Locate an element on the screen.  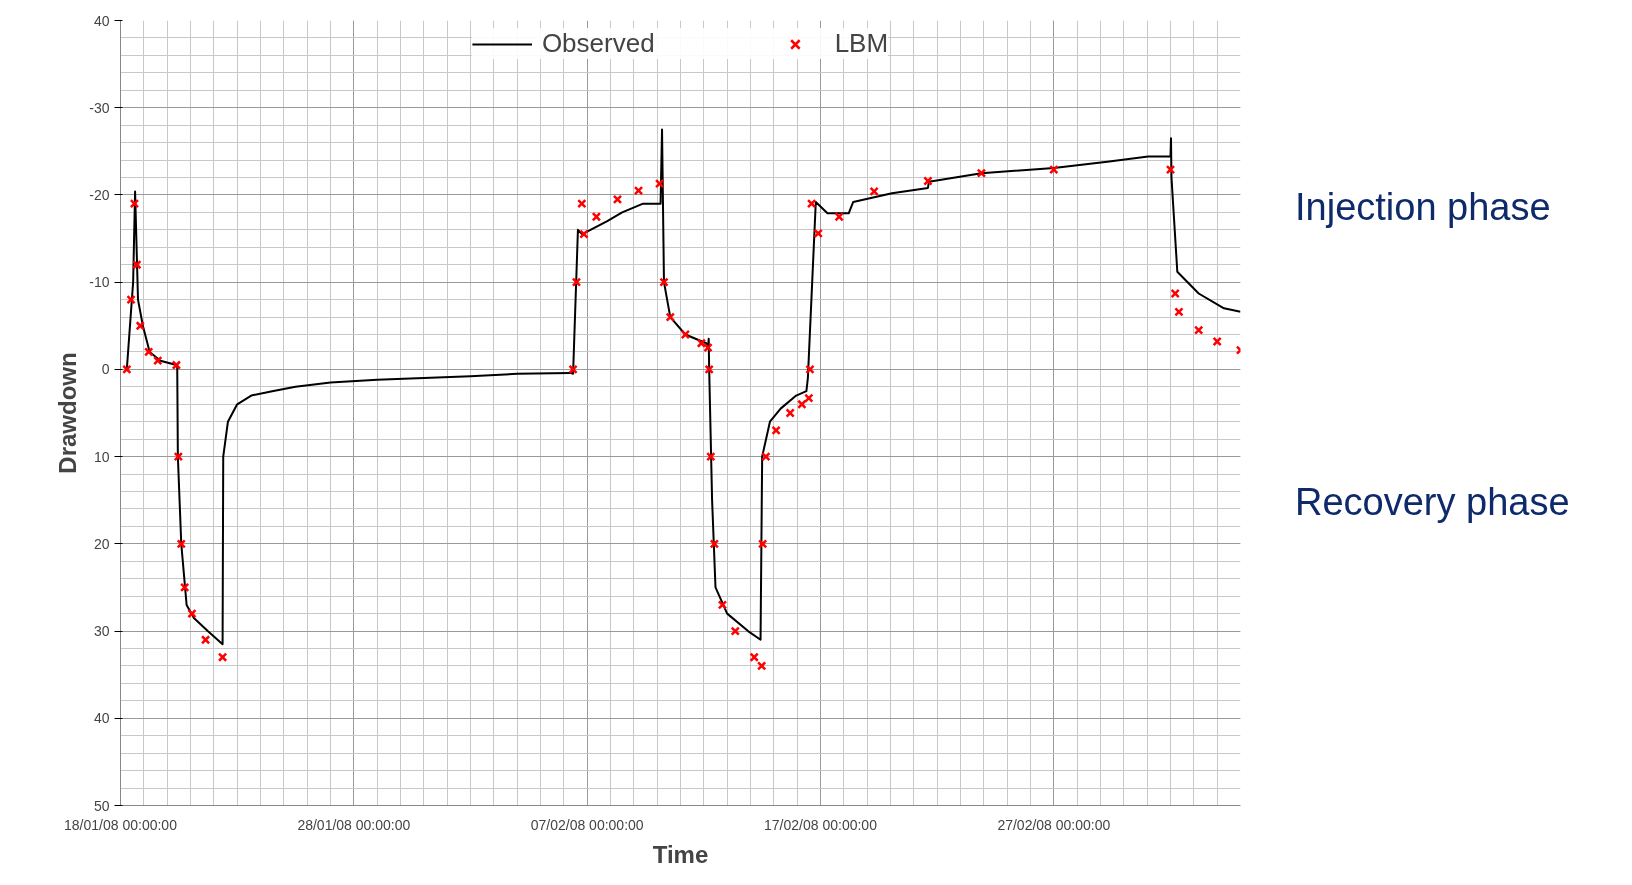
legend-label: LBM is located at coordinates (861, 43).